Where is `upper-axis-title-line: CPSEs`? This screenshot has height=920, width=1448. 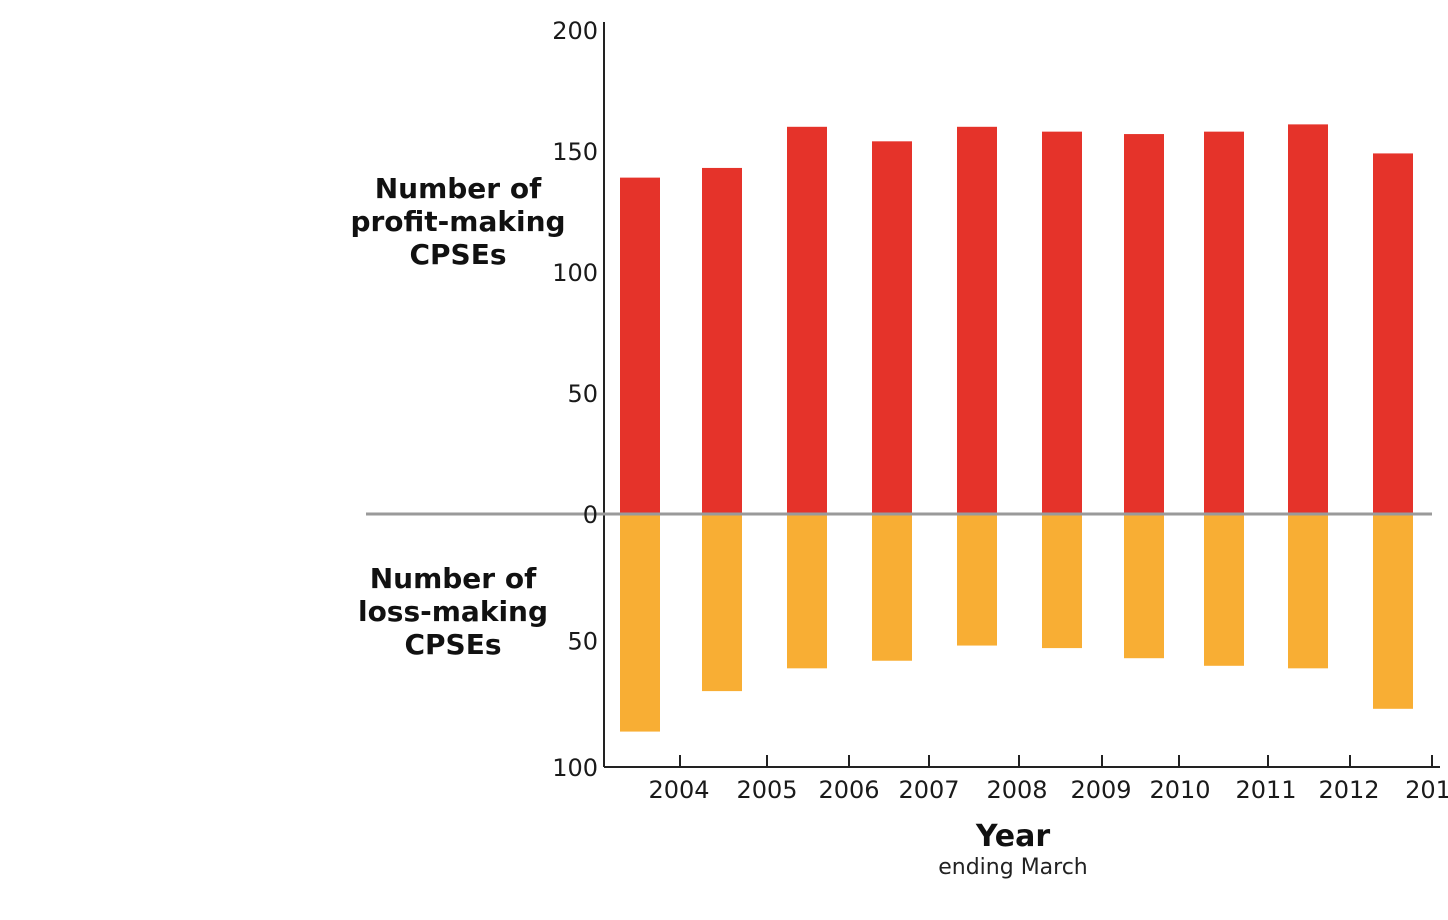
upper-axis-title-line: CPSEs is located at coordinates (457, 254).